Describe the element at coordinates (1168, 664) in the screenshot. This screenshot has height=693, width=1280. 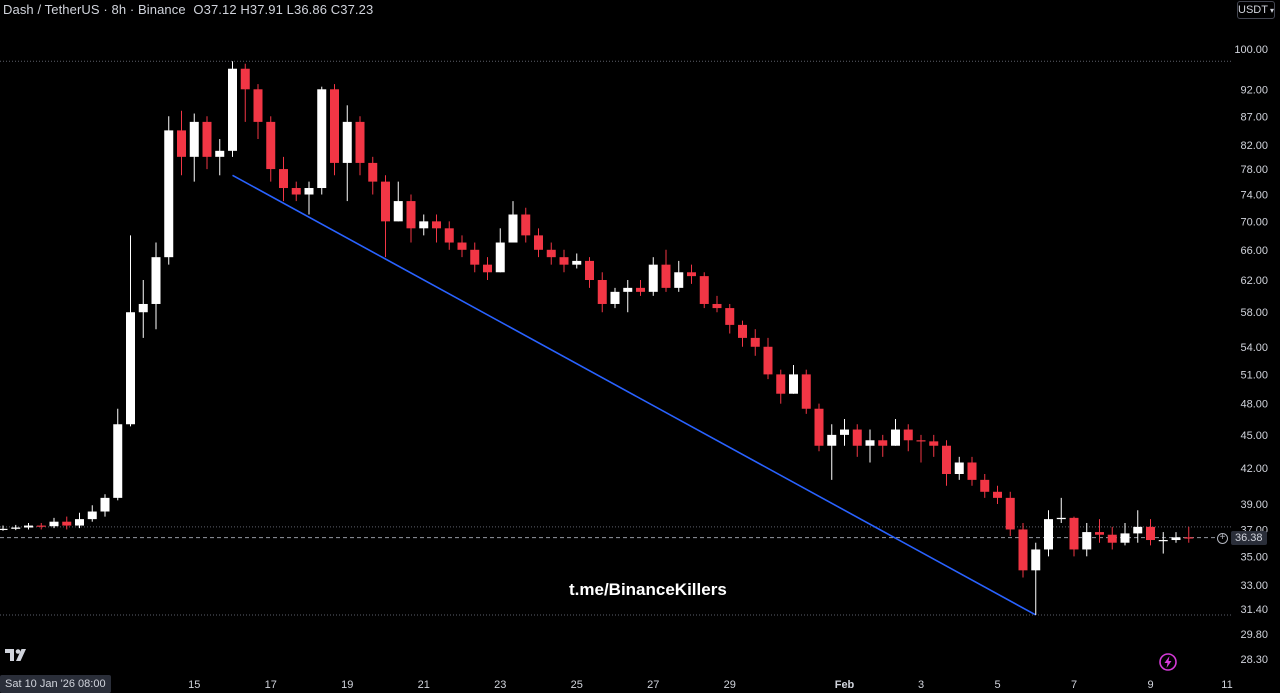
I see `lightning-icon` at that location.